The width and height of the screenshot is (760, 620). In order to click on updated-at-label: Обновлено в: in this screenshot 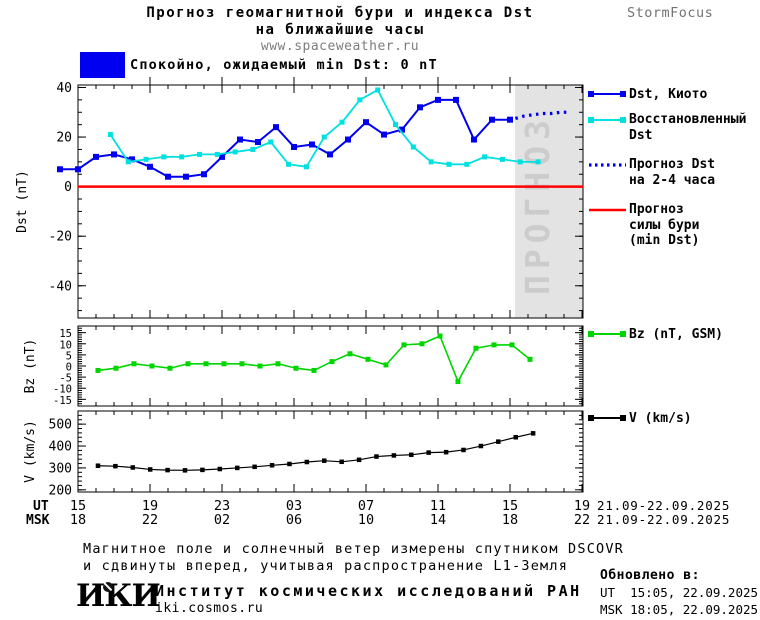, I will do `click(650, 575)`.